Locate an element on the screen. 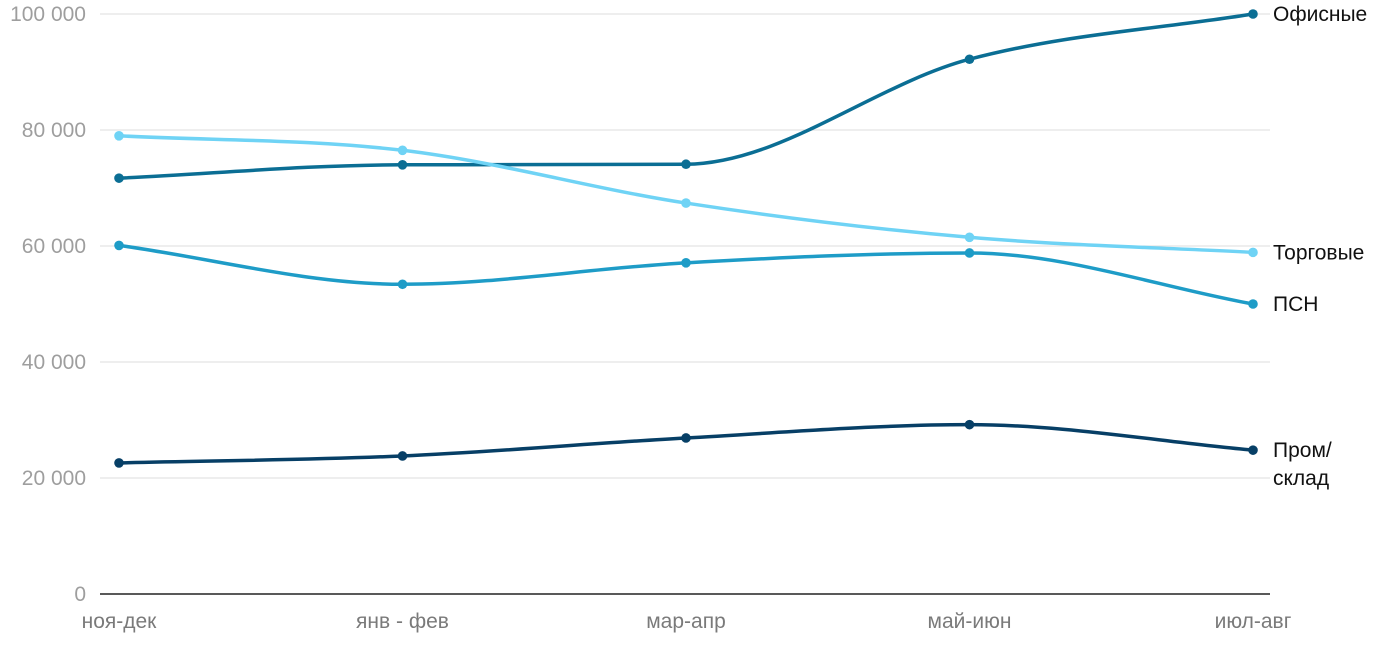 The width and height of the screenshot is (1400, 650). x-axis: ноя-дек янв - фев мар-апр май-июн июл-авг is located at coordinates (687, 621).